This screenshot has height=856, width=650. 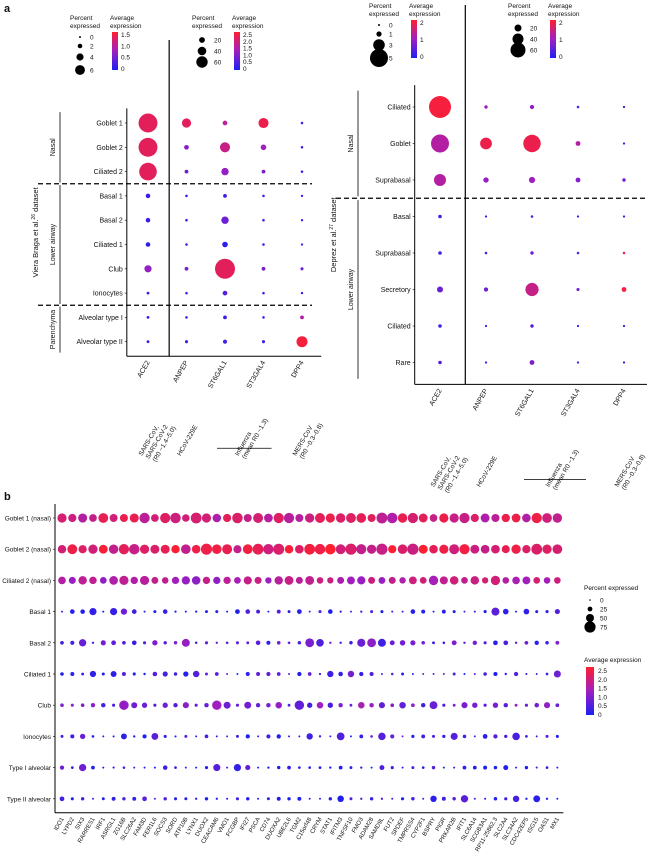 What do you see at coordinates (298, 369) in the screenshot?
I see `gene-label: DPP4` at bounding box center [298, 369].